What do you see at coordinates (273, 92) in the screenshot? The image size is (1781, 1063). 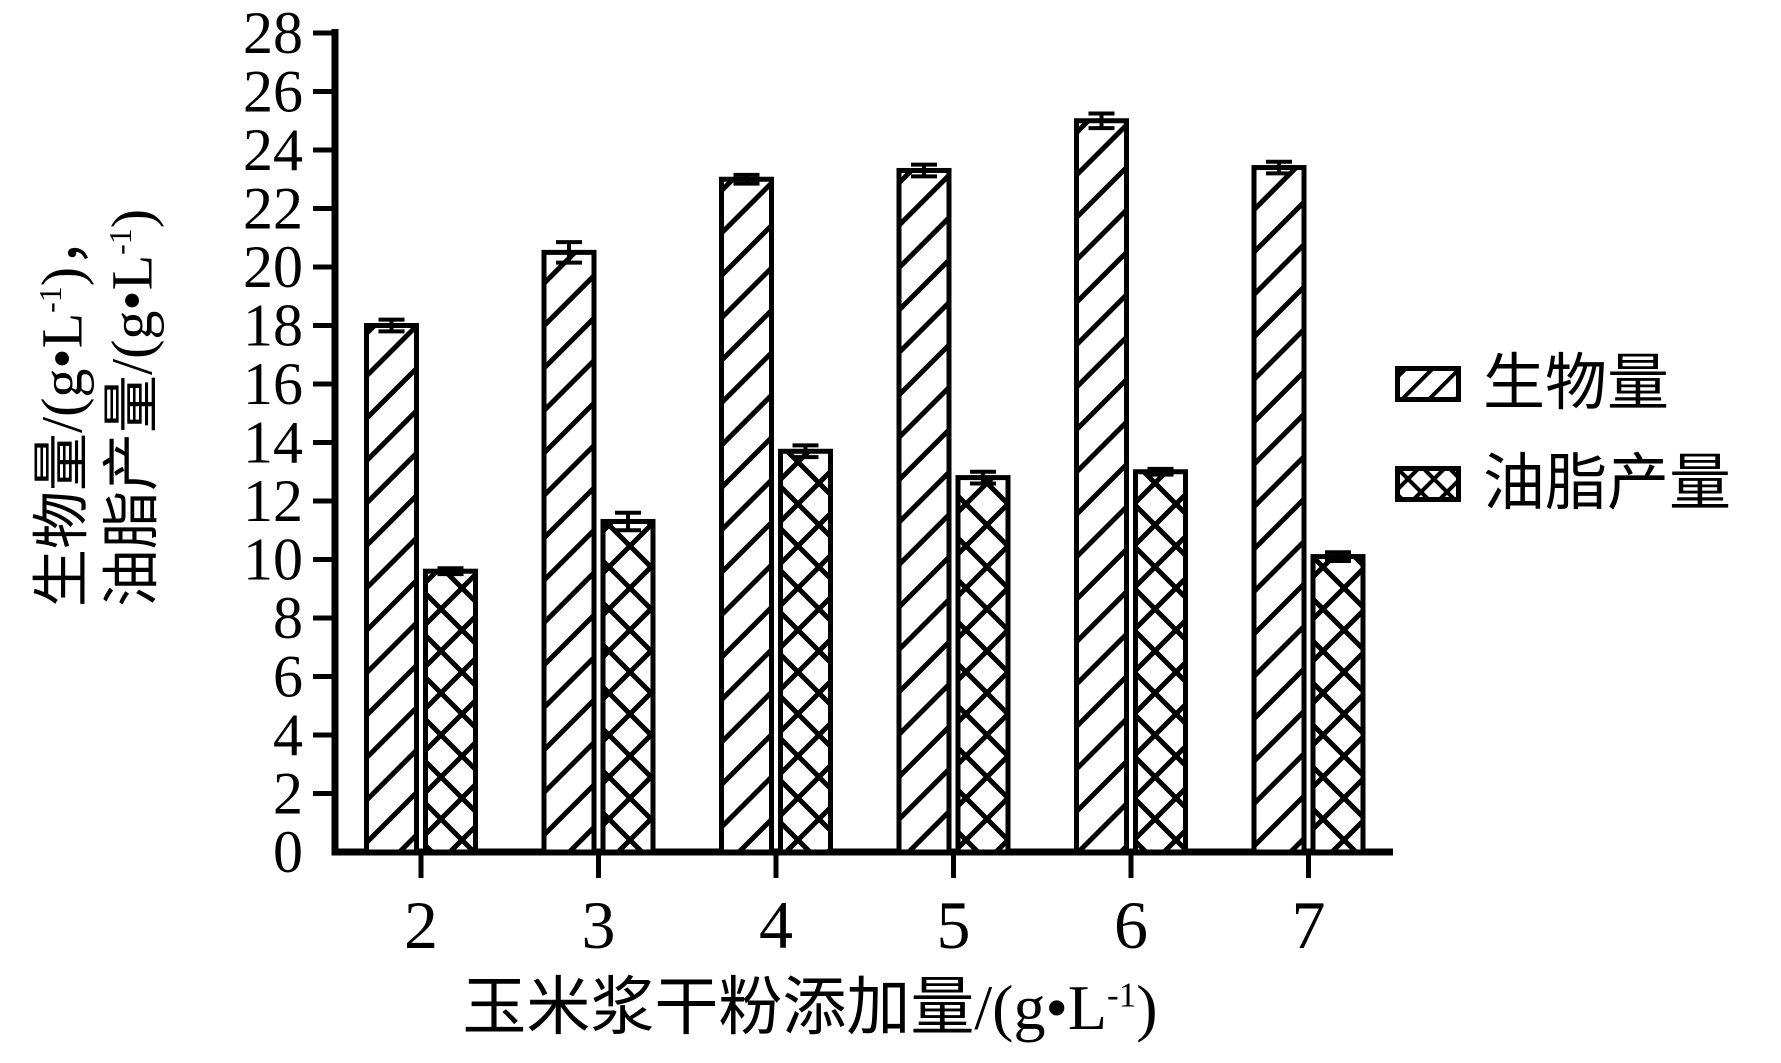 I see `y-tick-label-26: 26` at bounding box center [273, 92].